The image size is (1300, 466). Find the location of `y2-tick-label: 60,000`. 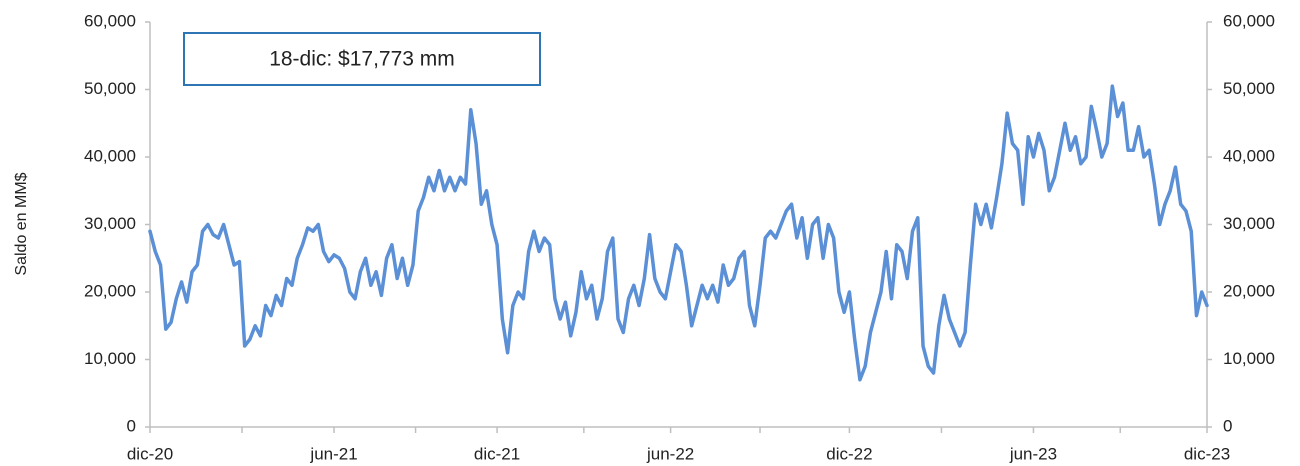

y2-tick-label: 60,000 is located at coordinates (1249, 20).